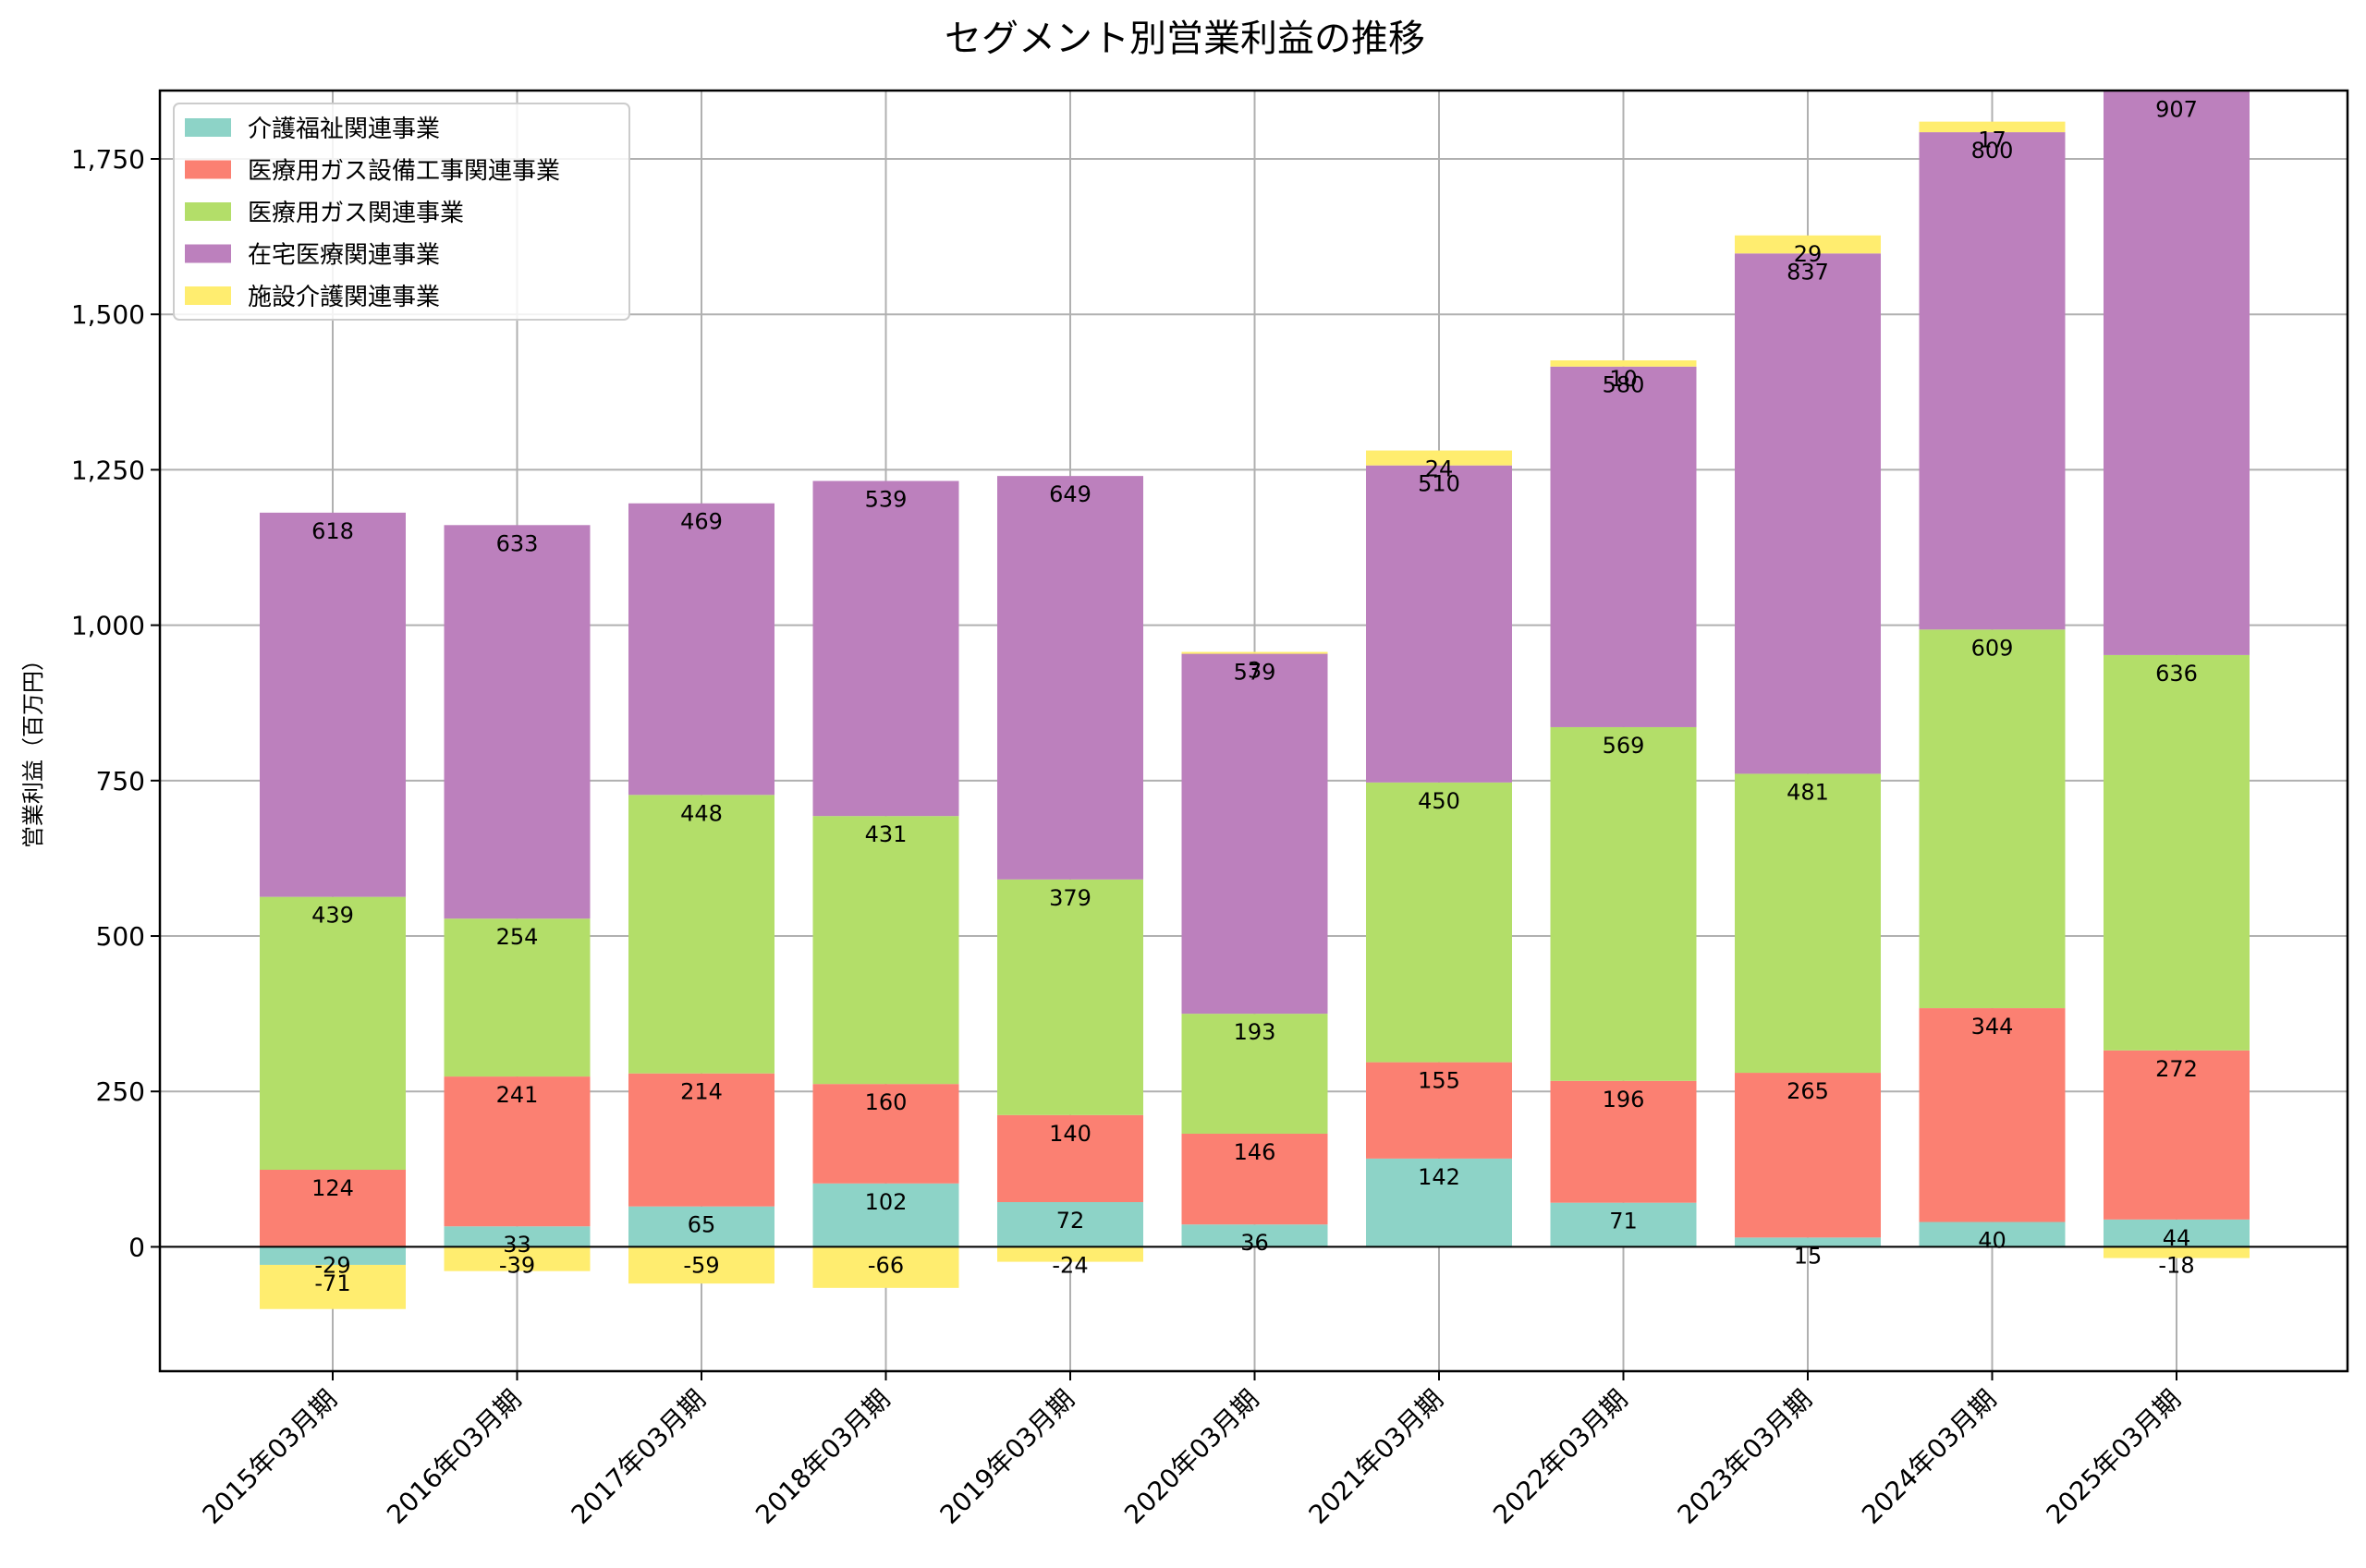 The image size is (2366, 1568). I want to click on y-tick-label: 1,500, so click(108, 314).